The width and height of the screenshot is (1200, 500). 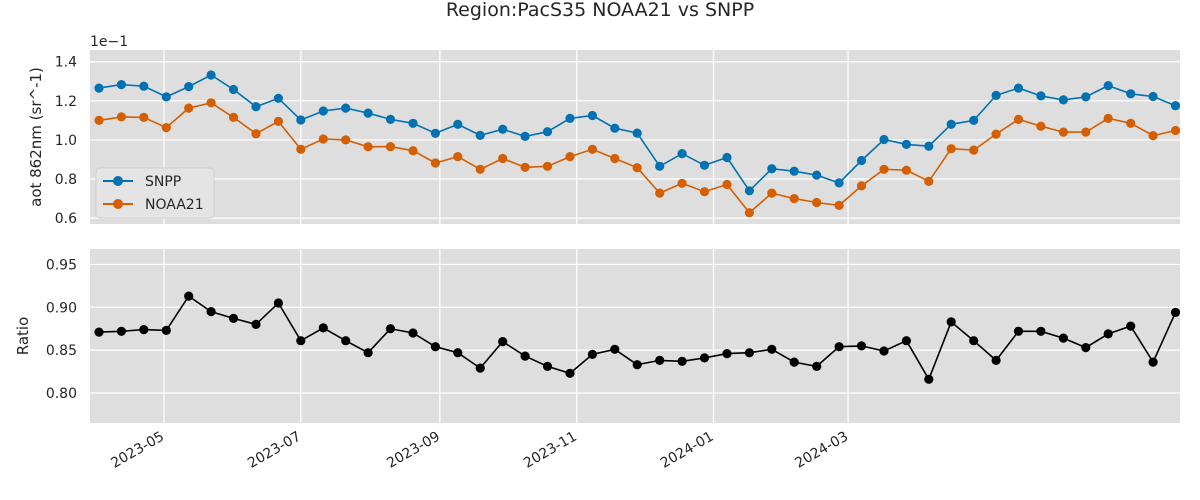 I want to click on x-tick-label: 2023-07, so click(x=274, y=450).